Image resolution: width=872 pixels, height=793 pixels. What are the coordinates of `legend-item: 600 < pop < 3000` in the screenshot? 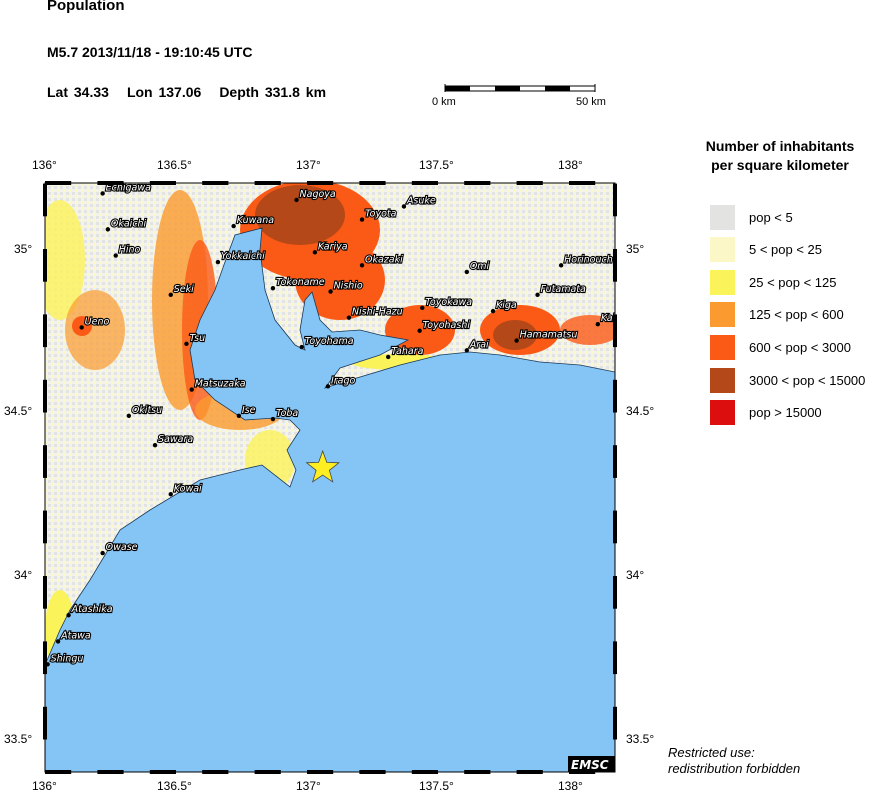 It's located at (780, 347).